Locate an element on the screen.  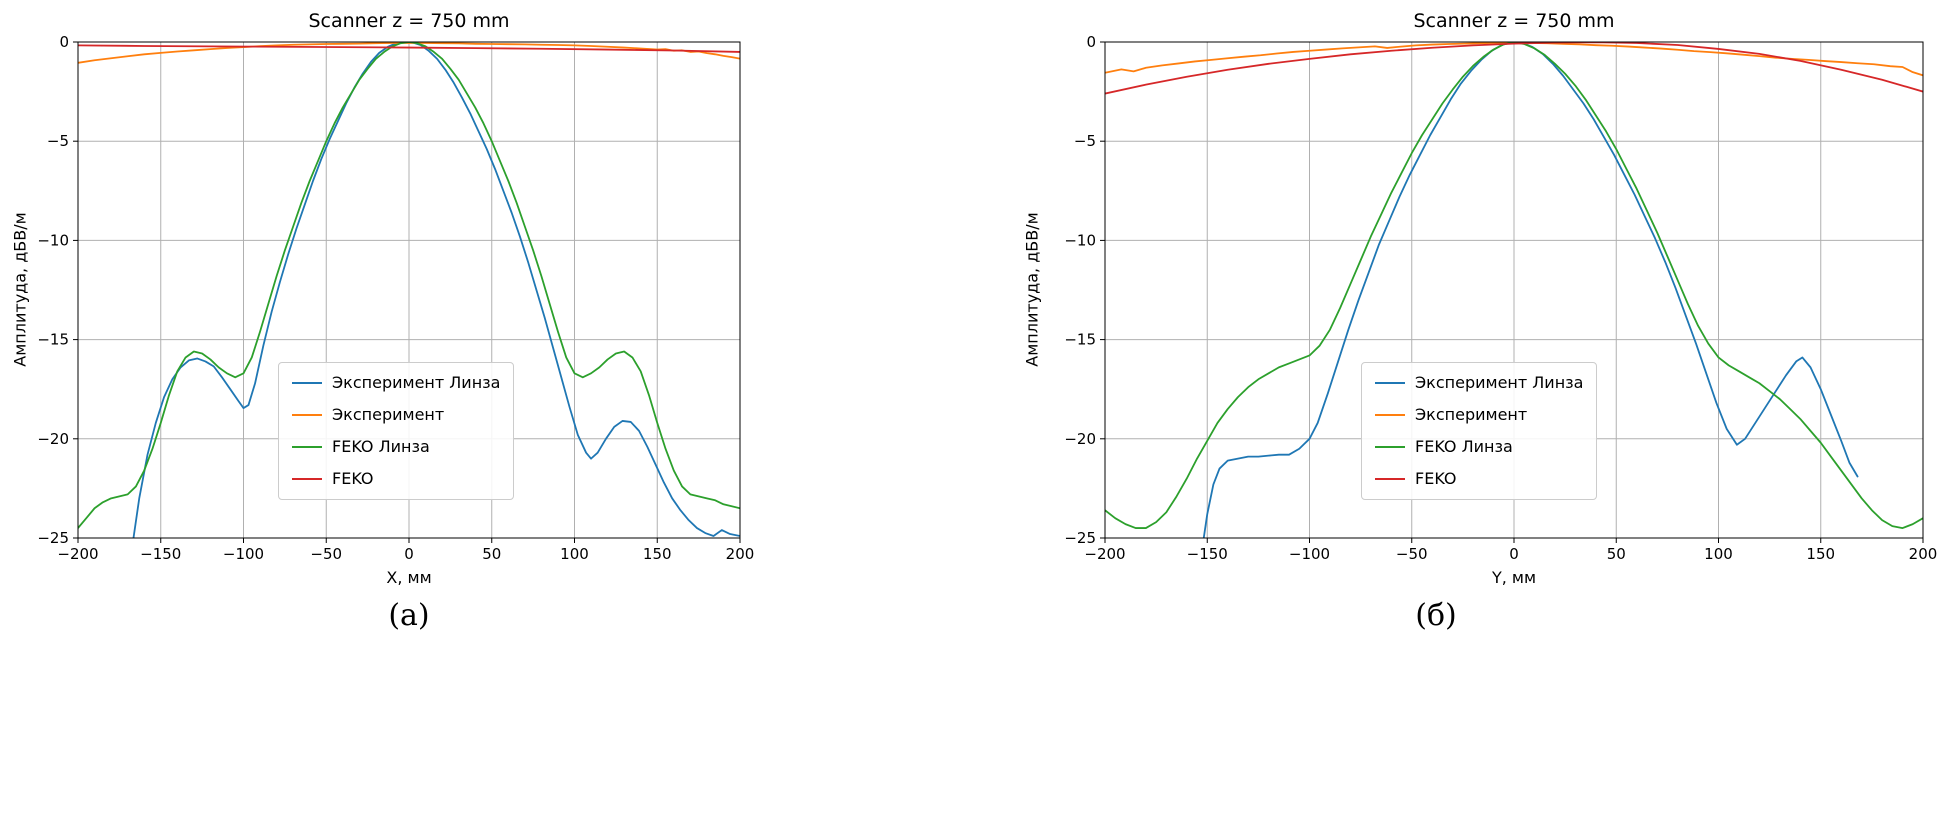
right-y-axis-label: Амплитуда, дБВ/м is located at coordinates (1032, 289).